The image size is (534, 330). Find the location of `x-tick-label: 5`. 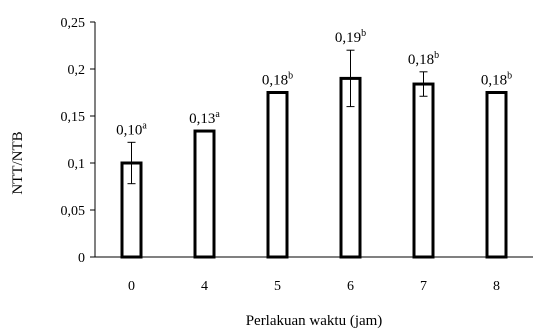

x-tick-label: 5 is located at coordinates (277, 286).